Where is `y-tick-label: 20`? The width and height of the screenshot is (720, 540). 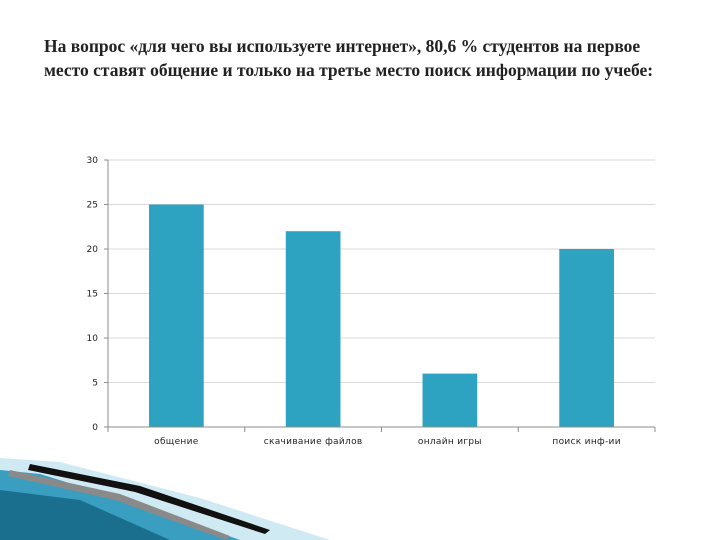 y-tick-label: 20 is located at coordinates (93, 250).